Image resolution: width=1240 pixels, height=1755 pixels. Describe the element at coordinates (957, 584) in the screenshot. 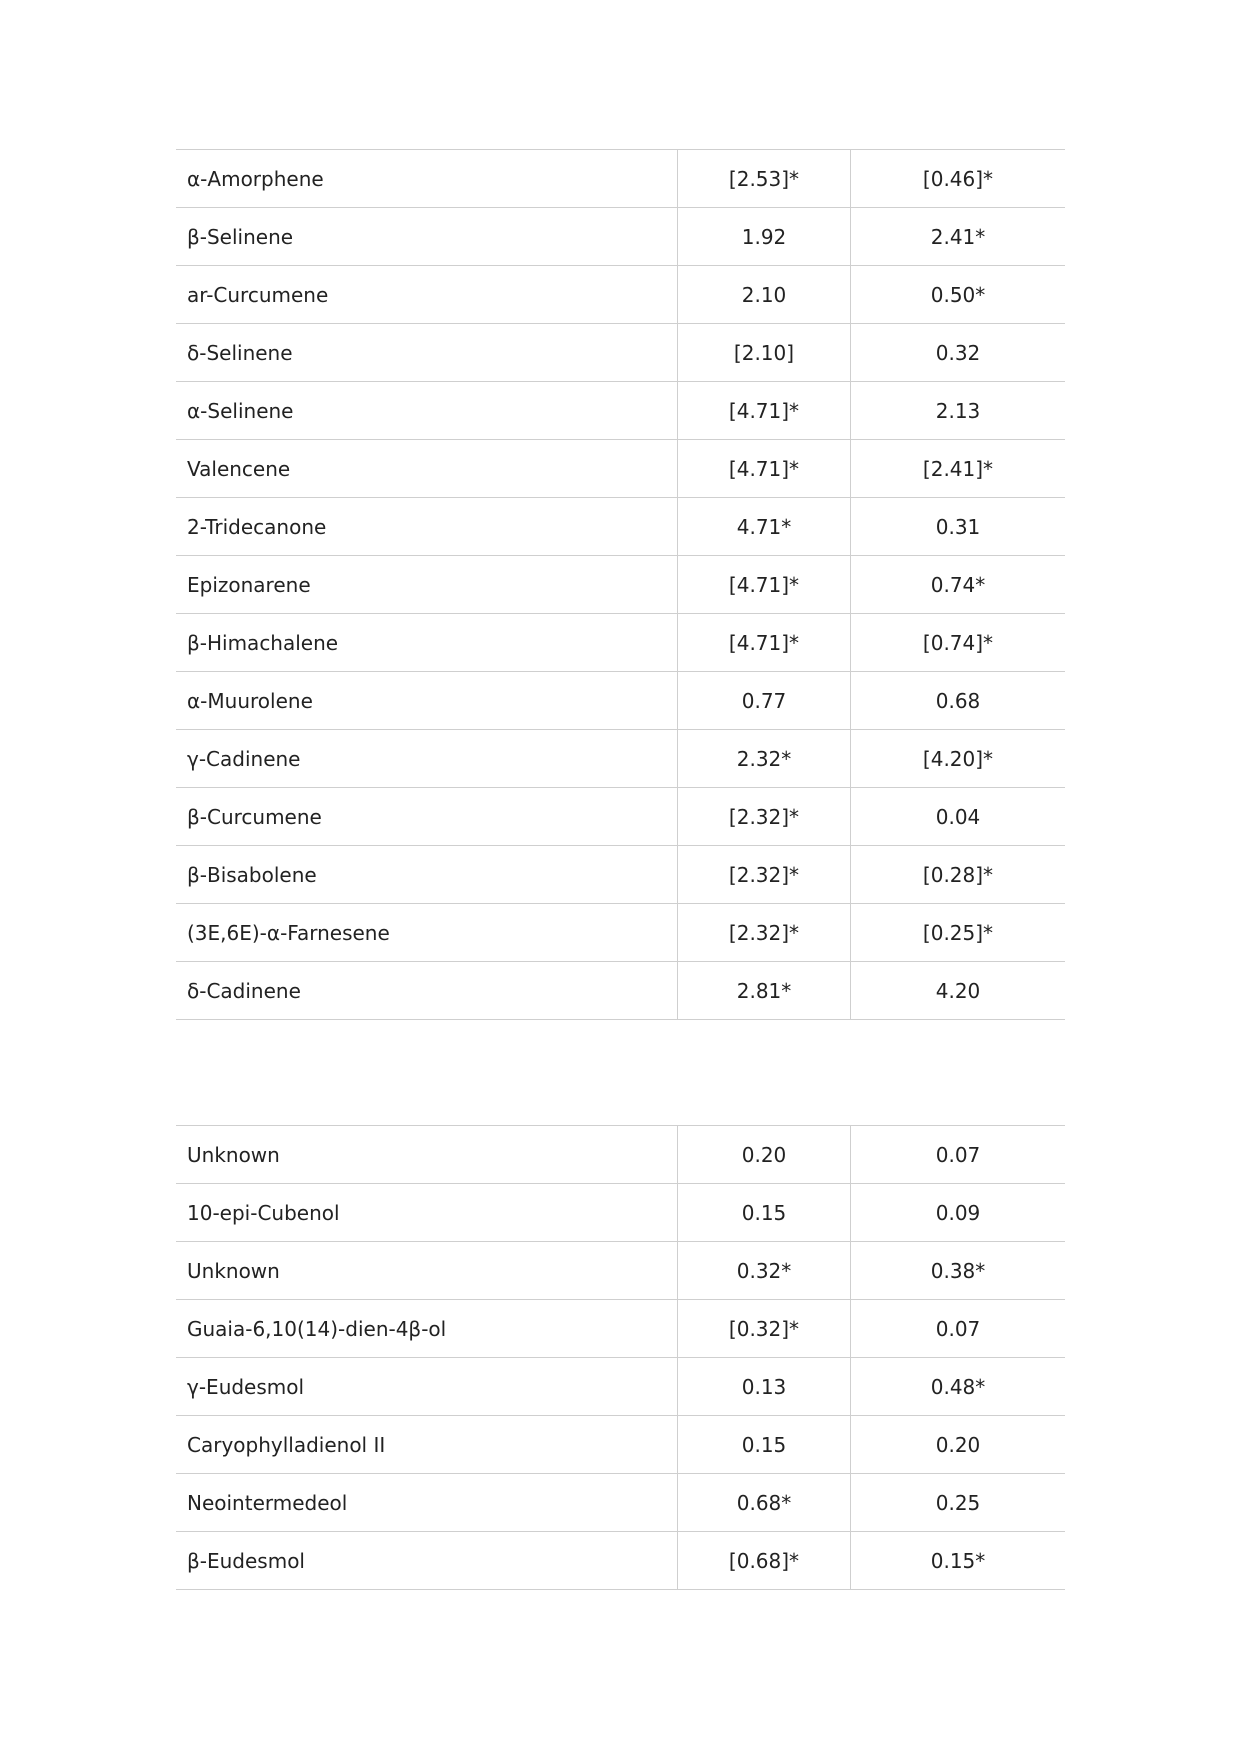

I see `value-cell: 0.74*` at that location.